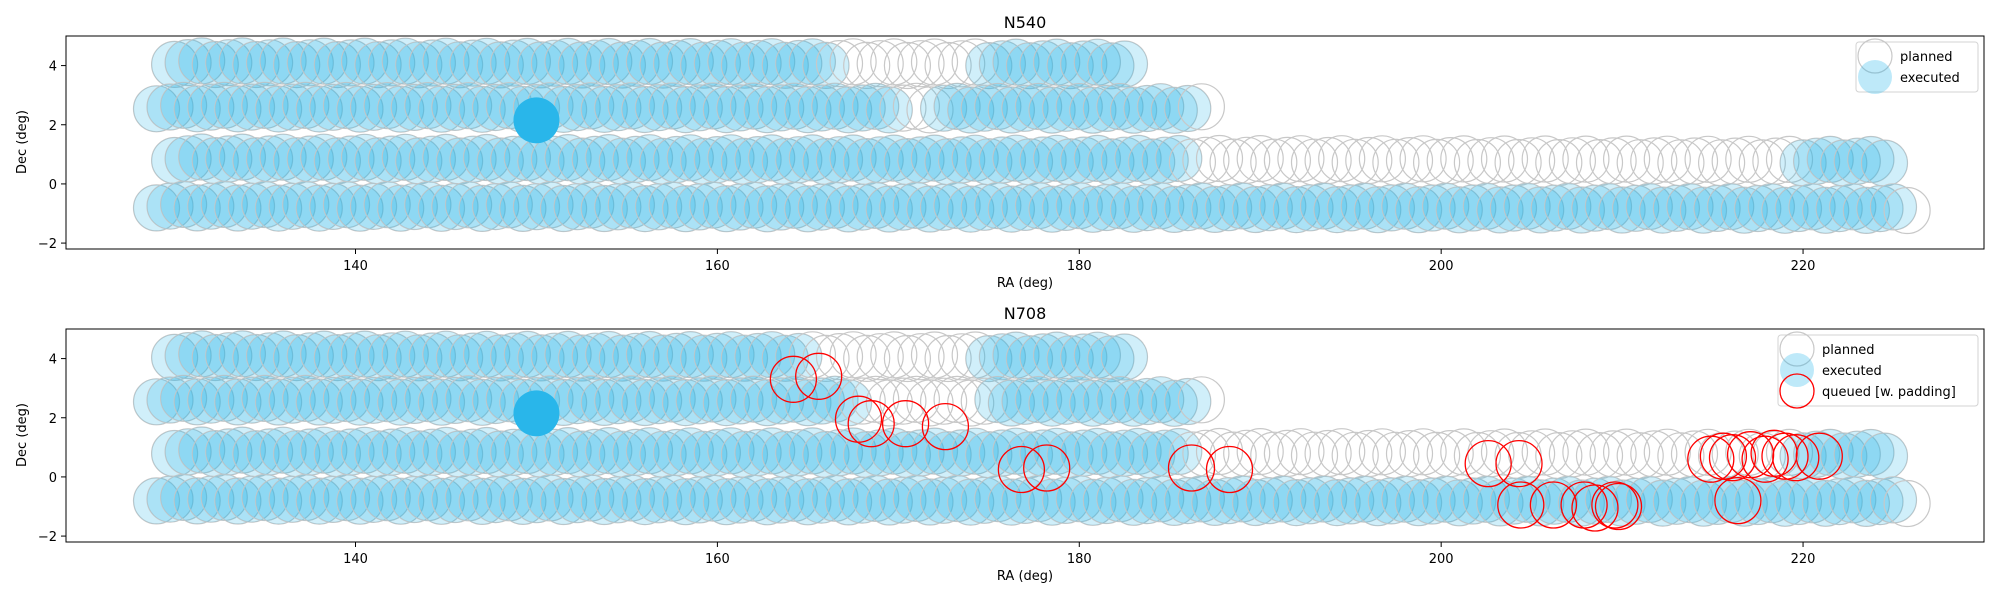 This screenshot has height=600, width=2000. Describe the element at coordinates (1803, 559) in the screenshot. I see `x-tick-label: 220` at that location.